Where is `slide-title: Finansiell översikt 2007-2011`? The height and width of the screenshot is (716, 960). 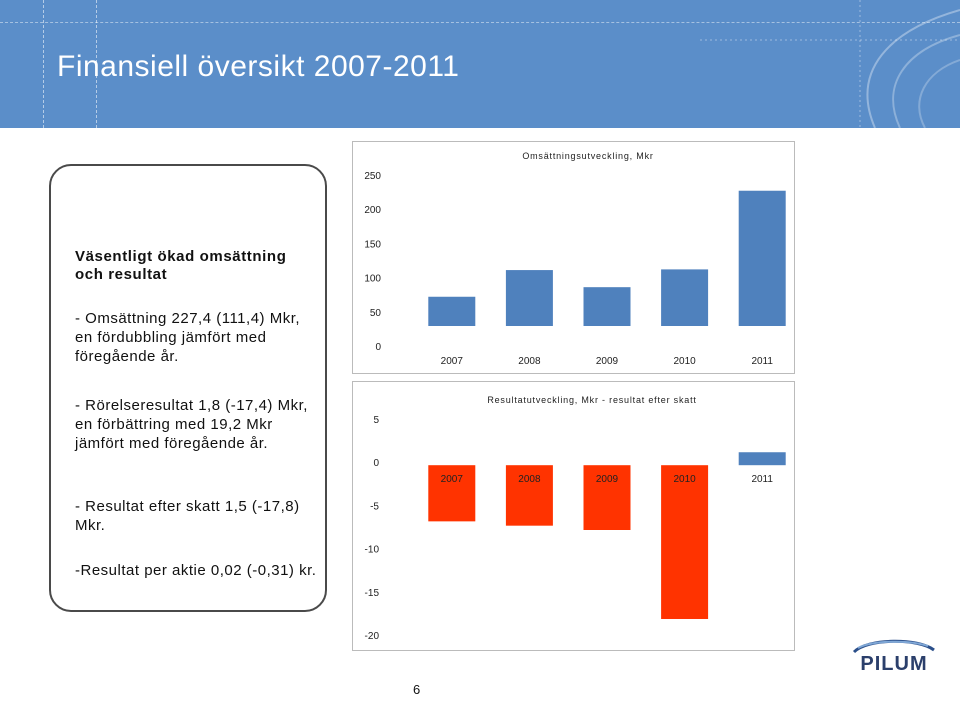 slide-title: Finansiell översikt 2007-2011 is located at coordinates (258, 66).